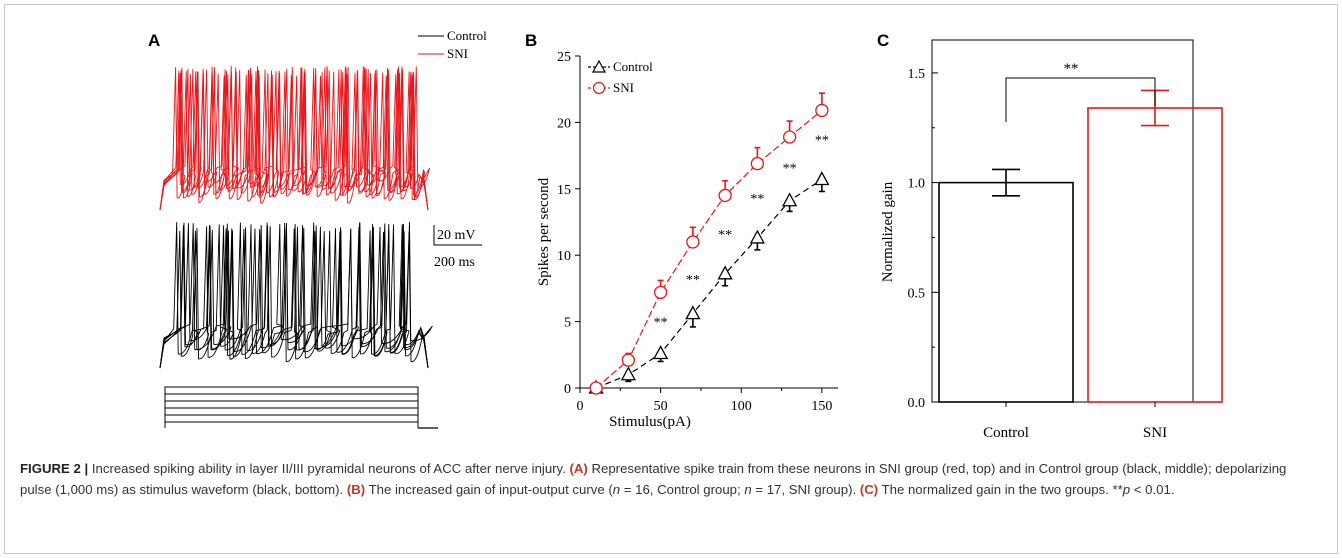 This screenshot has width=1342, height=558. I want to click on plot-frame, so click(1062, 221).